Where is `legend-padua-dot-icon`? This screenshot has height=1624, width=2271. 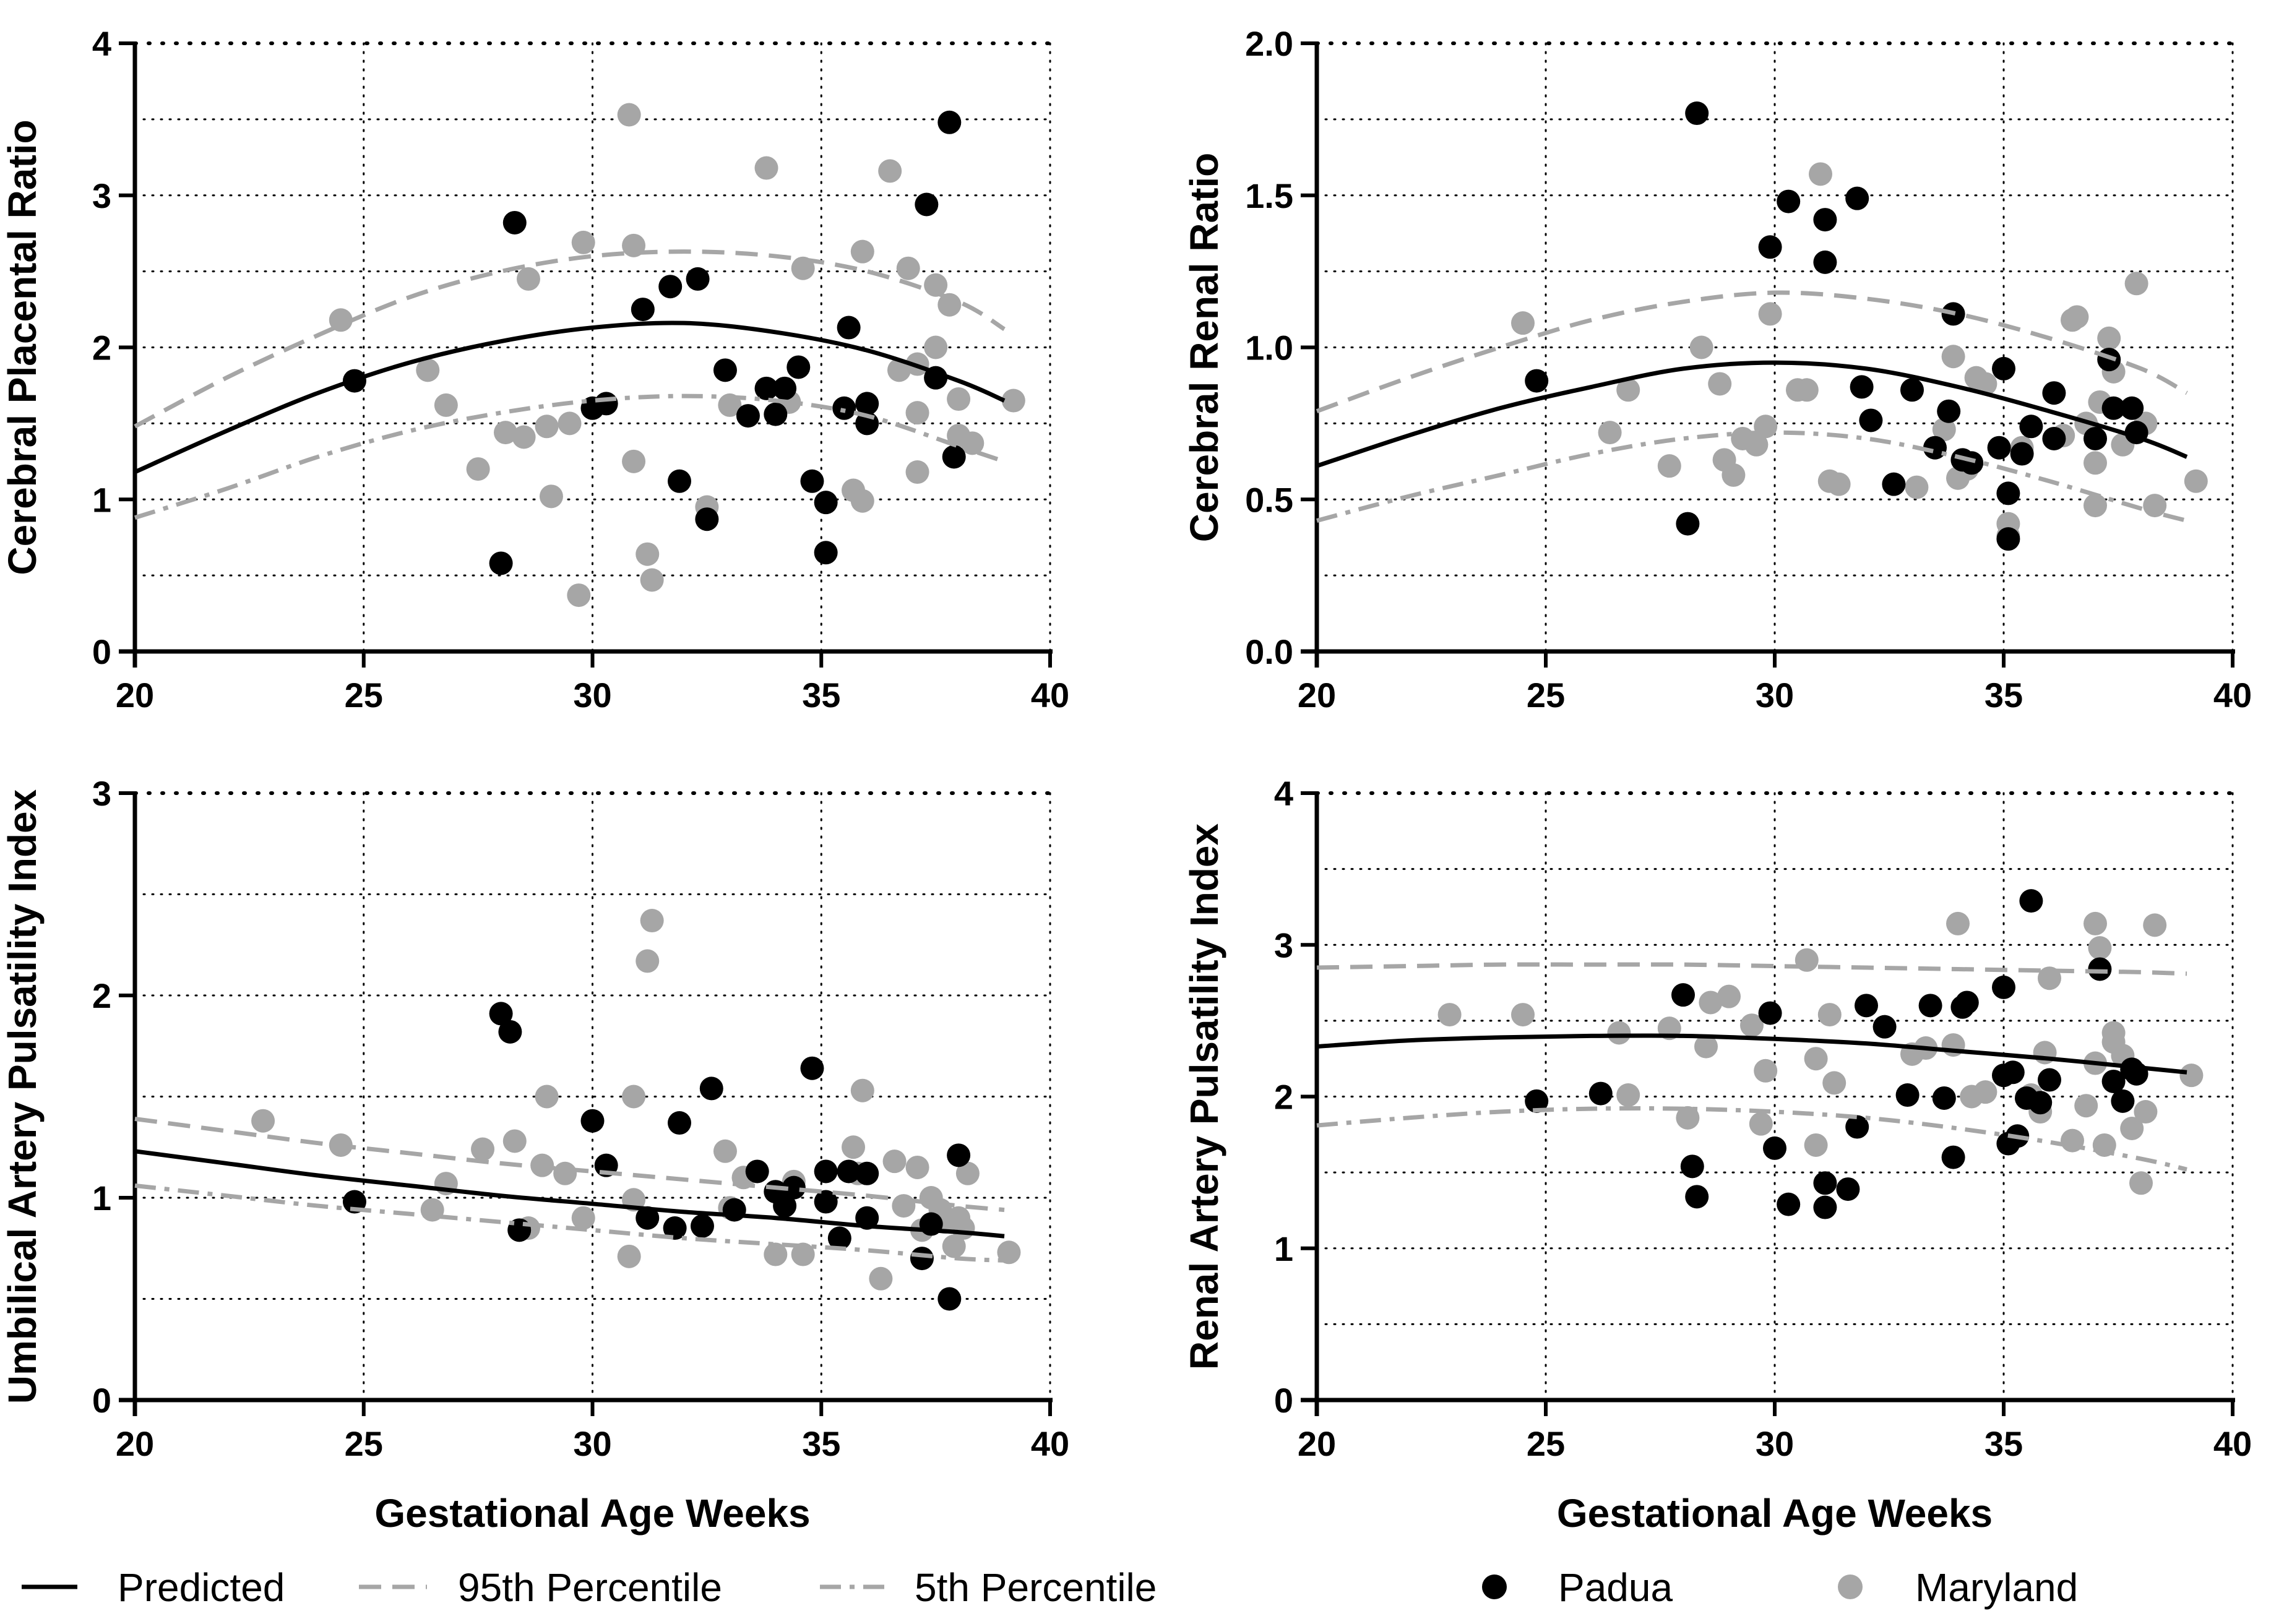 legend-padua-dot-icon is located at coordinates (1494, 1587).